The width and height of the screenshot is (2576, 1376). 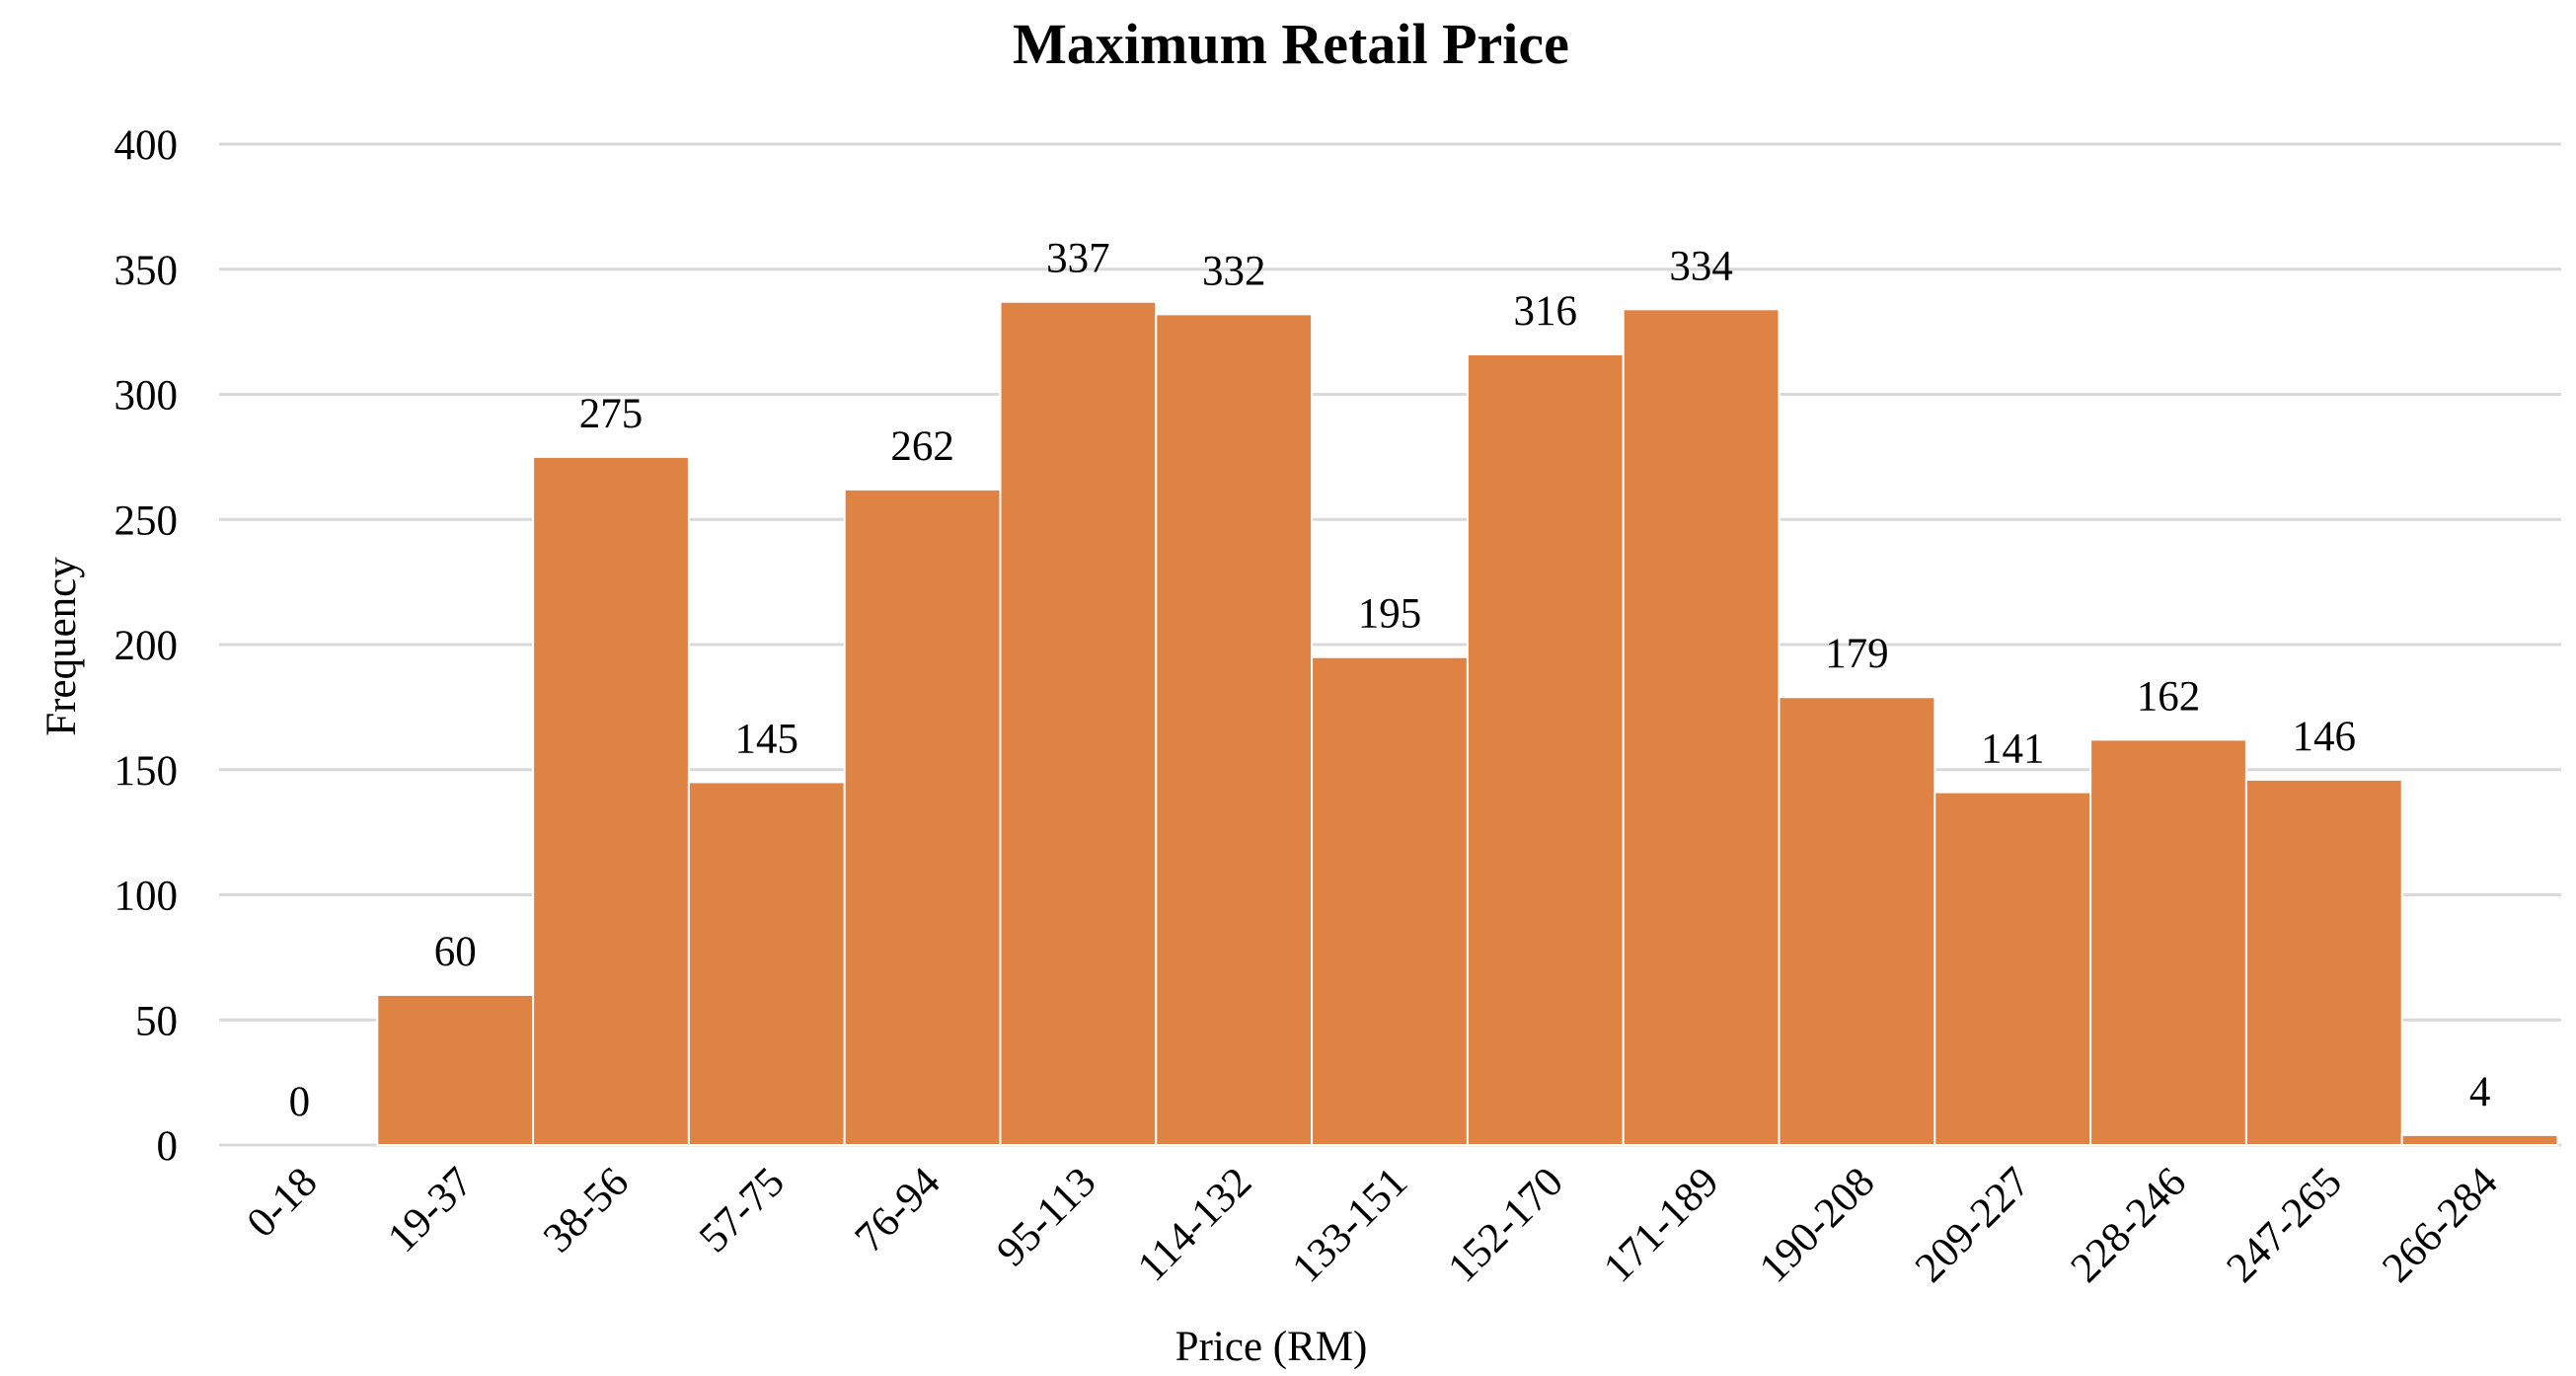 I want to click on y-tick-label: 300, so click(x=146, y=396).